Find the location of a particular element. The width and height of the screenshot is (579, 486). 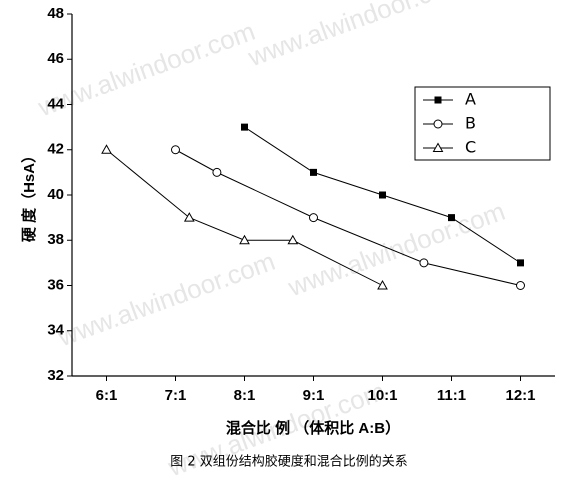

y-tick-label: 32 is located at coordinates (55, 375).